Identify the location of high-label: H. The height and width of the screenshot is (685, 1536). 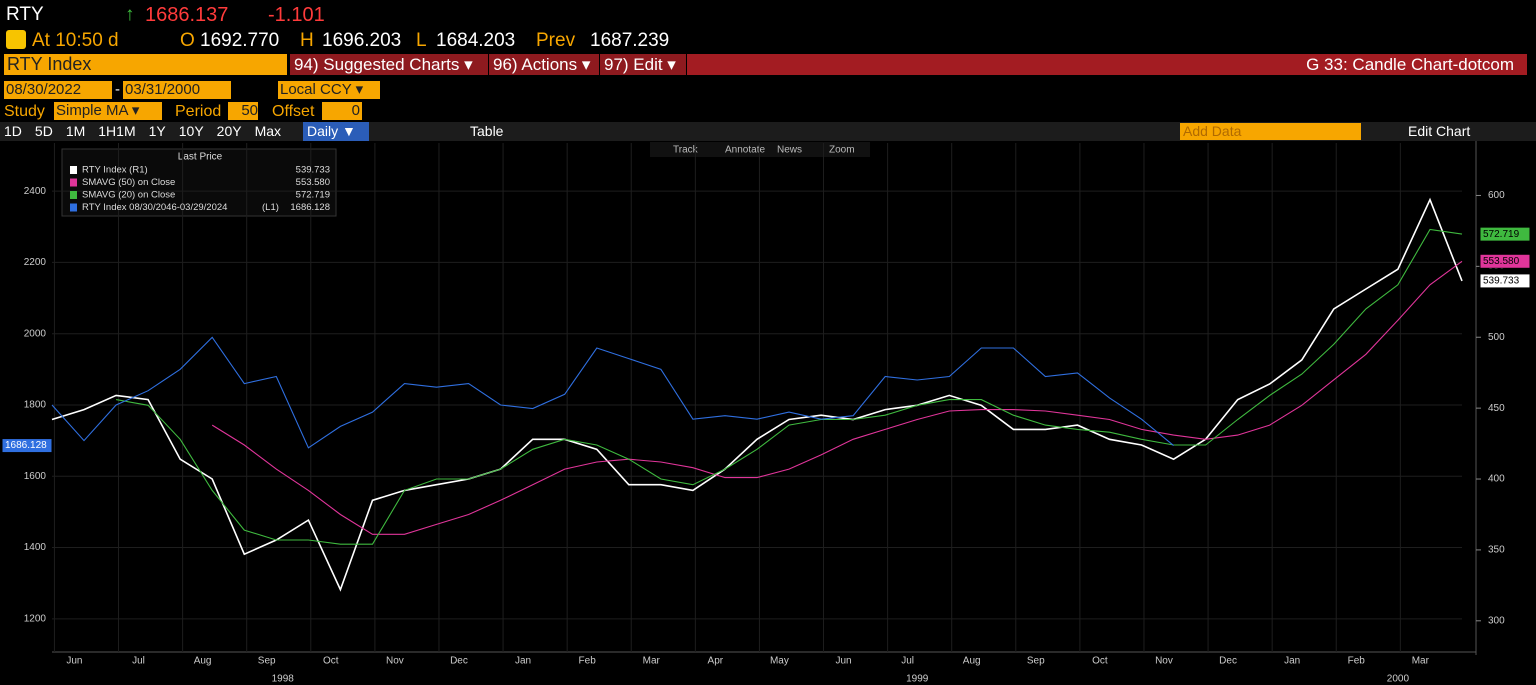
(307, 40).